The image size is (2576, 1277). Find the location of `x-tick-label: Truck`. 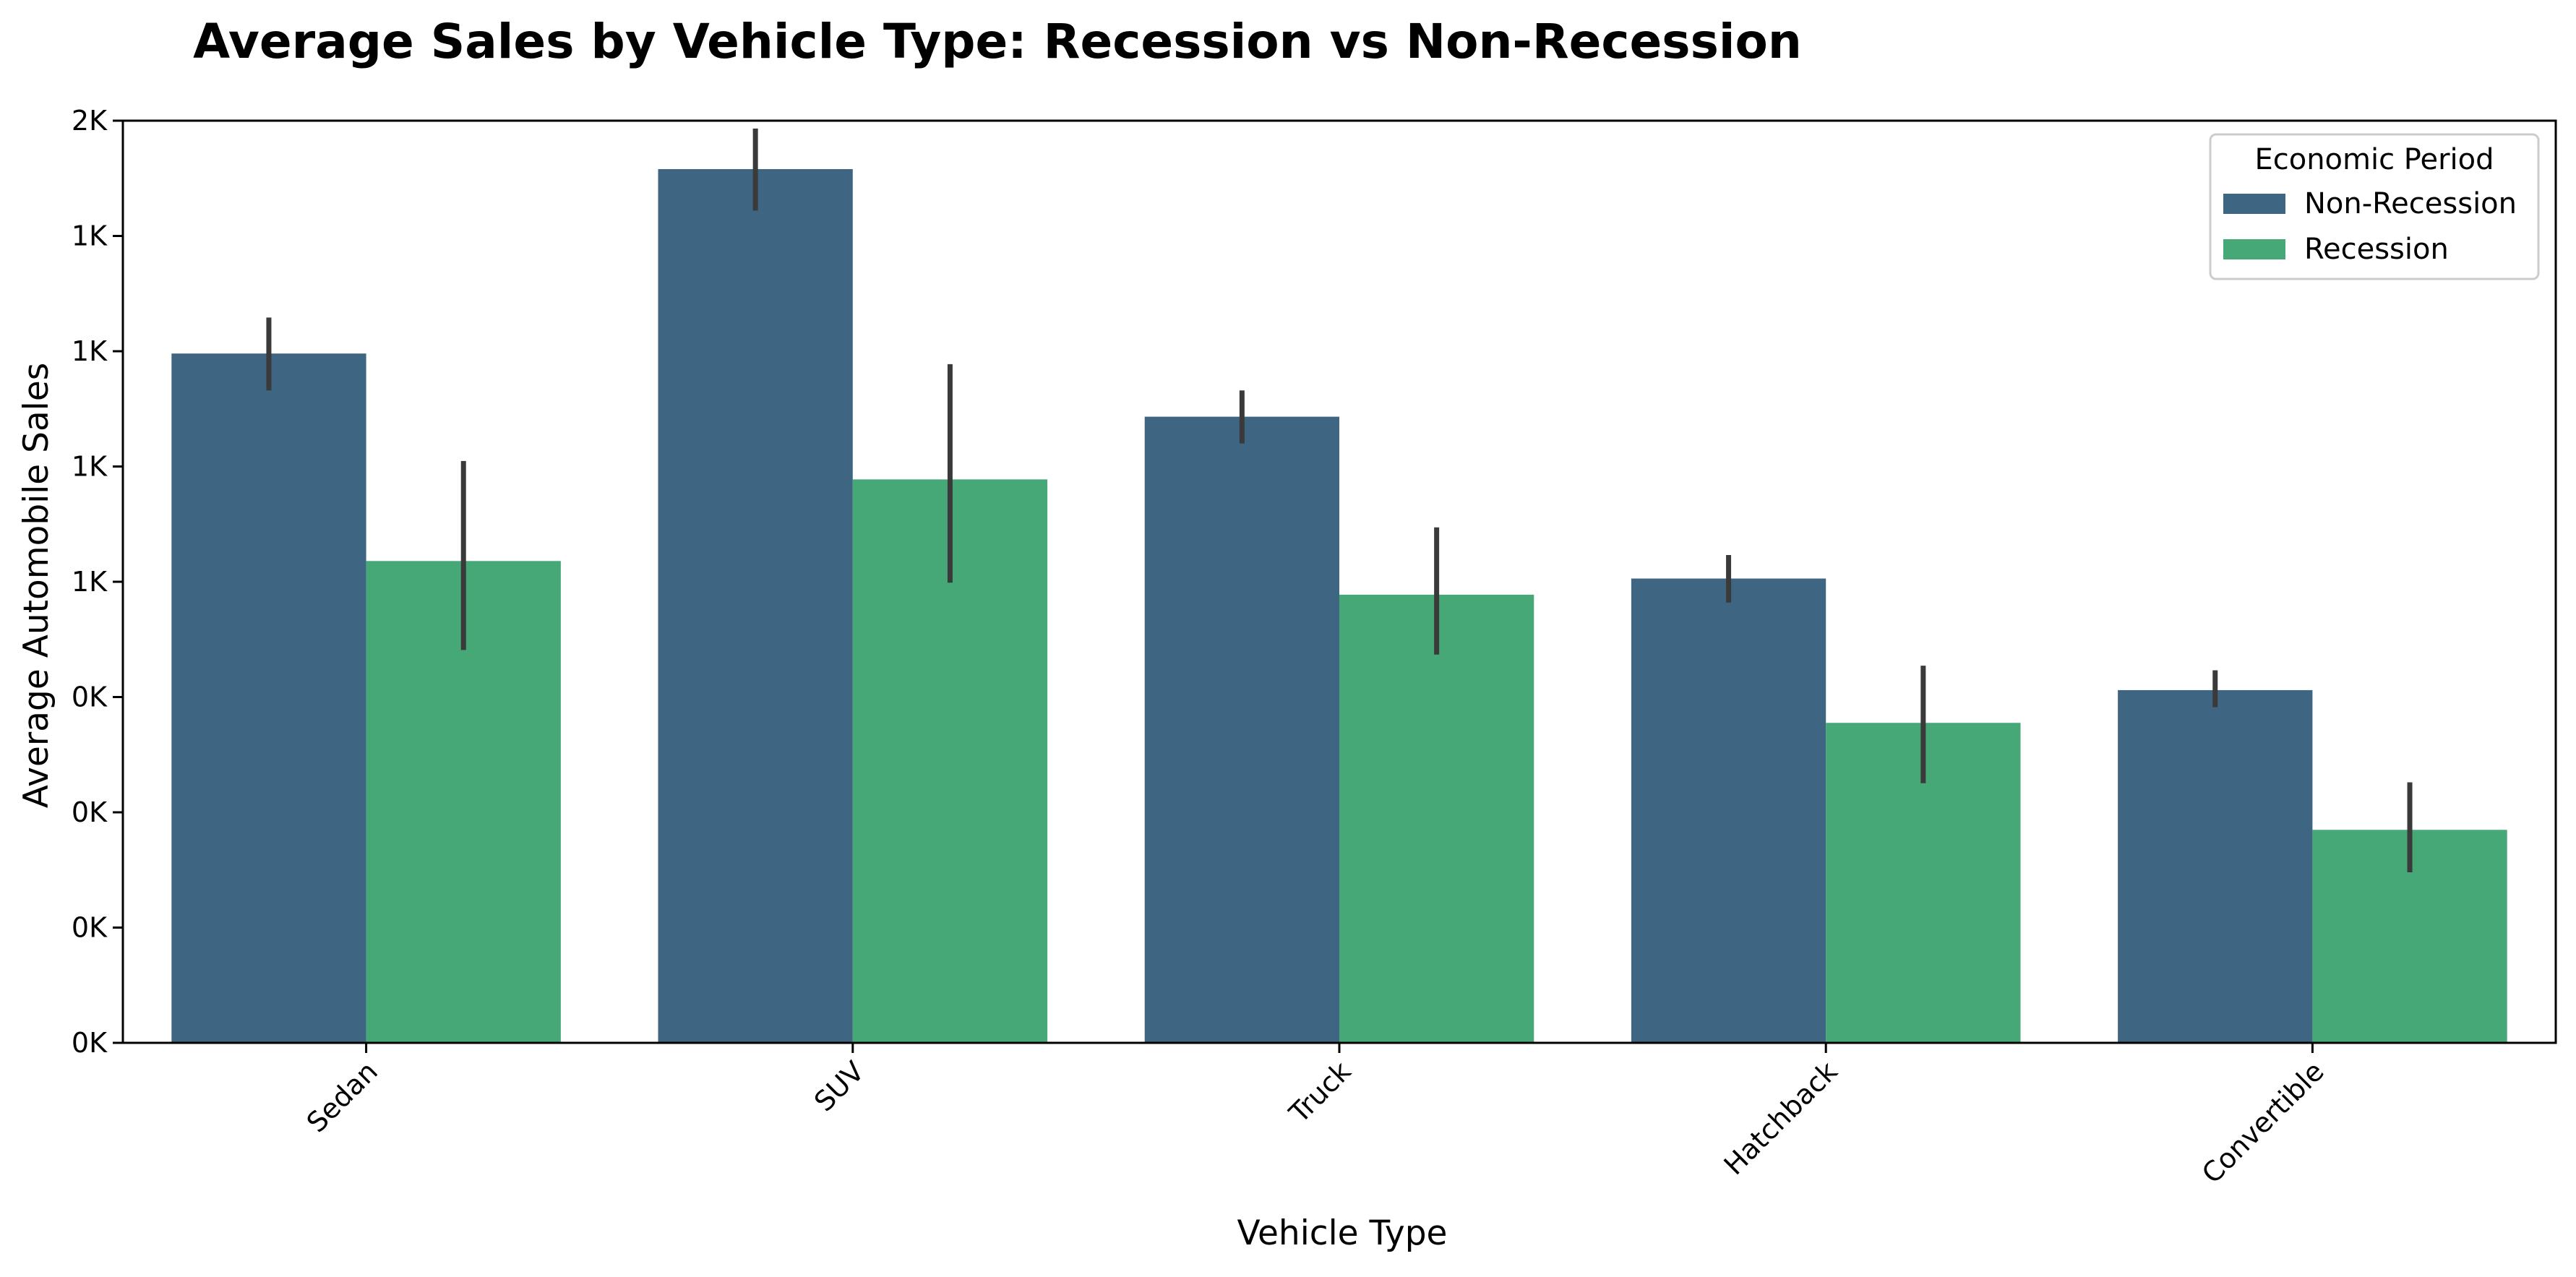

x-tick-label: Truck is located at coordinates (1320, 1093).